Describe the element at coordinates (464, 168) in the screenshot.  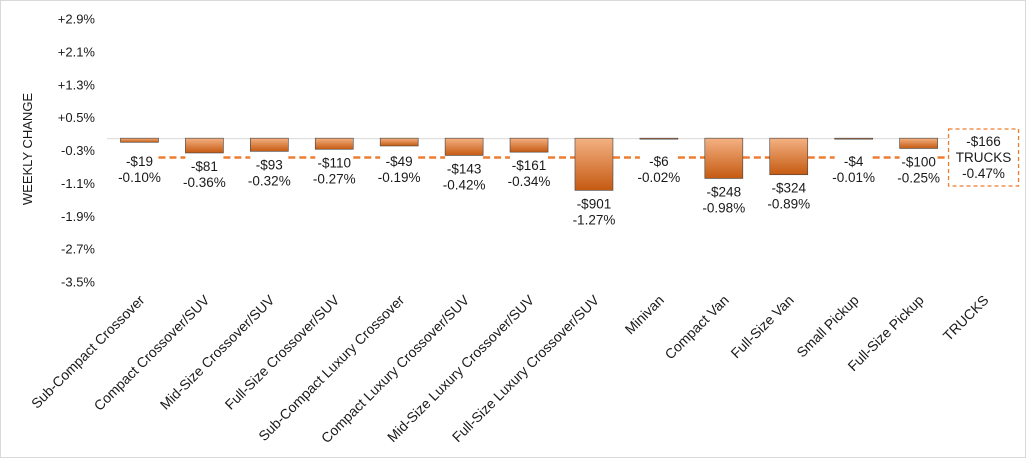
I see `data-label-dollar: -$143` at that location.